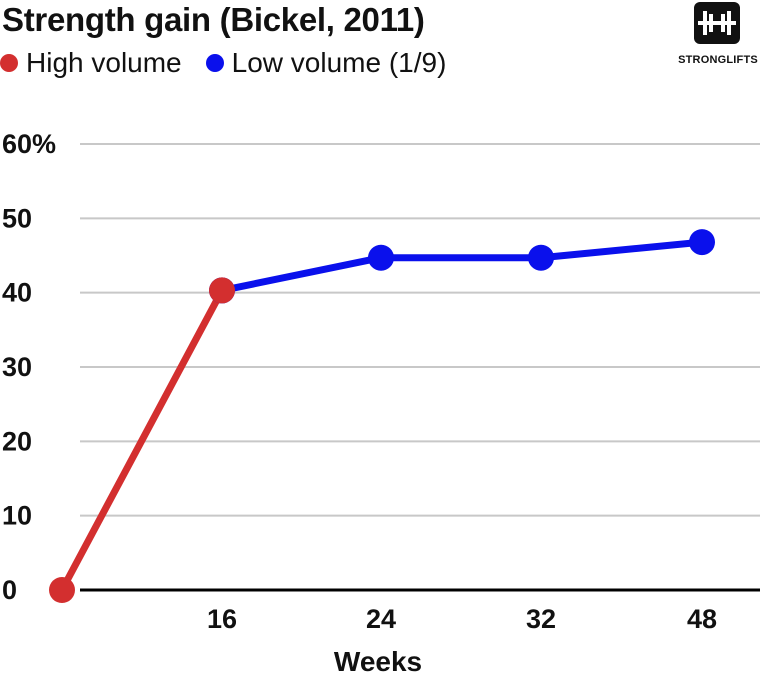 The height and width of the screenshot is (676, 760). What do you see at coordinates (717, 23) in the screenshot?
I see `barbell-icon` at bounding box center [717, 23].